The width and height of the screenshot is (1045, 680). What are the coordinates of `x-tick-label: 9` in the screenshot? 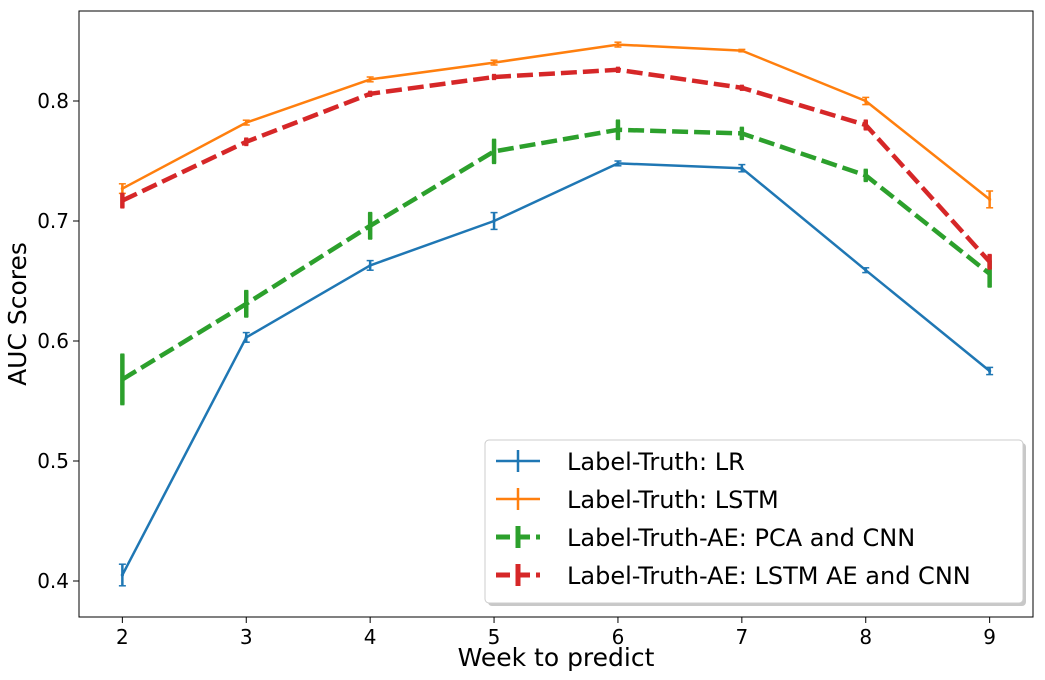 It's located at (989, 637).